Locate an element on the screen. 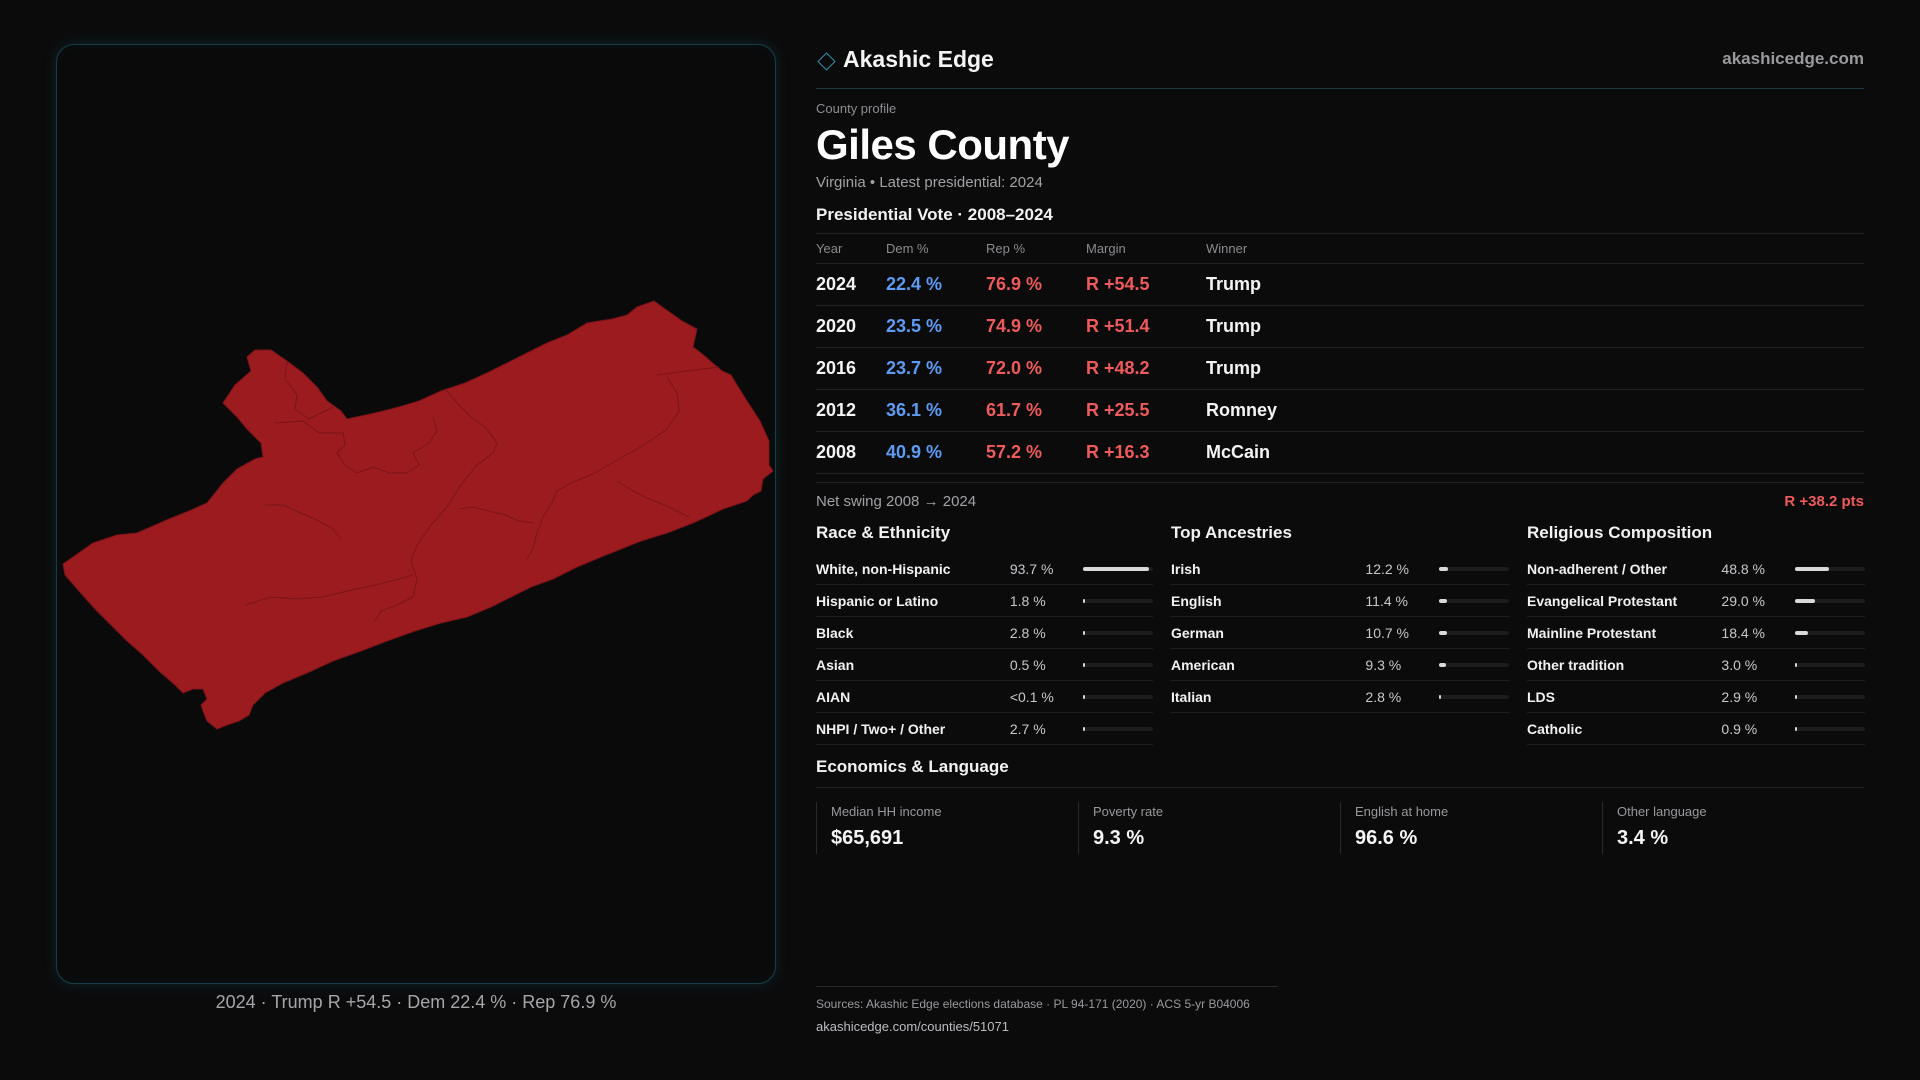 Image resolution: width=1920 pixels, height=1080 pixels. table-row: 2016 23.7 % 72.0 % R +48.2 Trump is located at coordinates (1340, 368).